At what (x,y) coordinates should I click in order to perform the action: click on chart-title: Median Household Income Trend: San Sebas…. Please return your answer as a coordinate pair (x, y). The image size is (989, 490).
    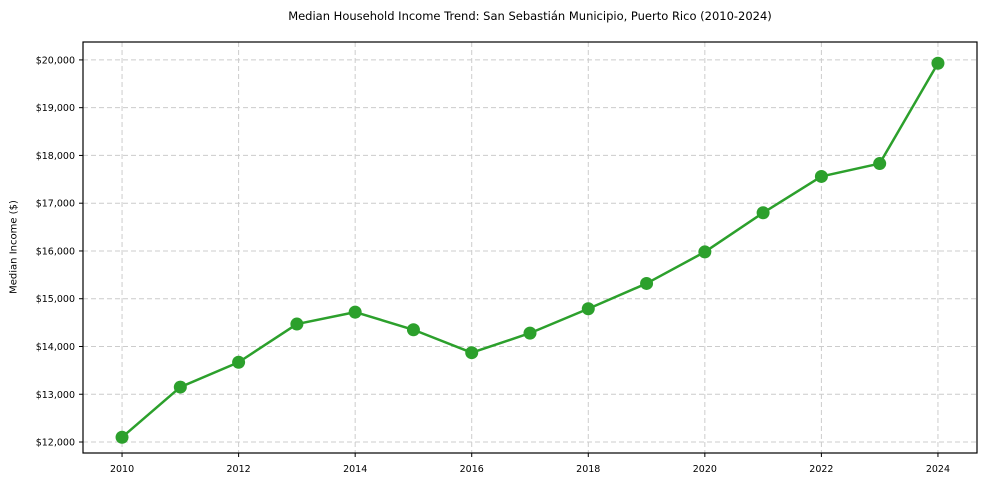
    Looking at the image, I should click on (530, 16).